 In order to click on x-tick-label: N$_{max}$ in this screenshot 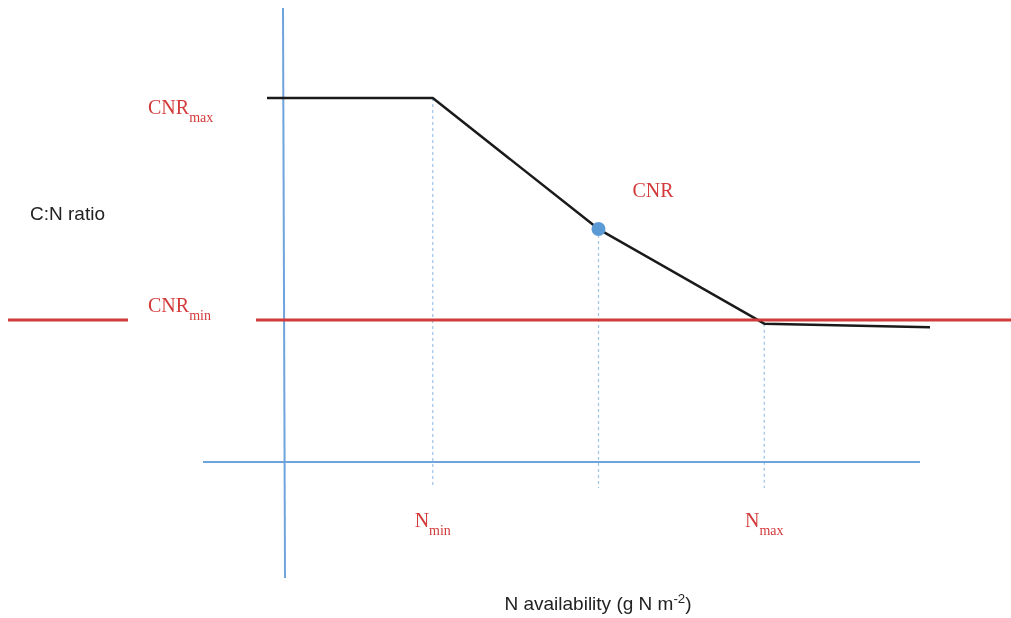, I will do `click(764, 523)`.